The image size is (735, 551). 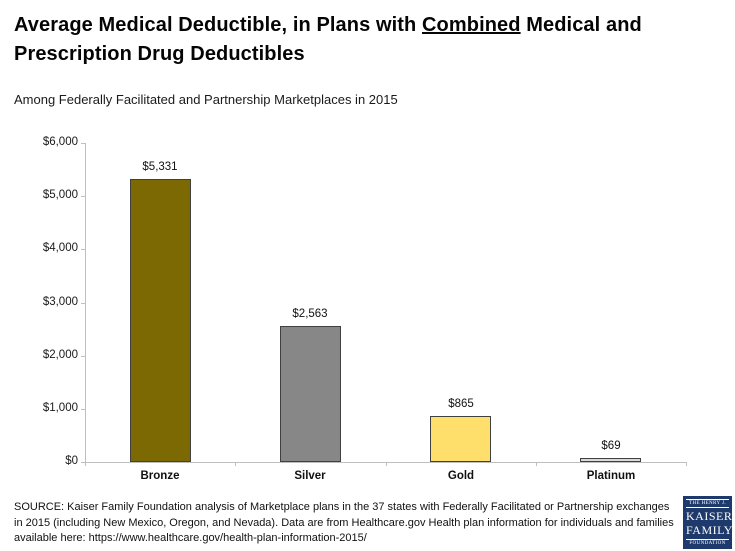 What do you see at coordinates (461, 404) in the screenshot?
I see `bar-value-label: $865` at bounding box center [461, 404].